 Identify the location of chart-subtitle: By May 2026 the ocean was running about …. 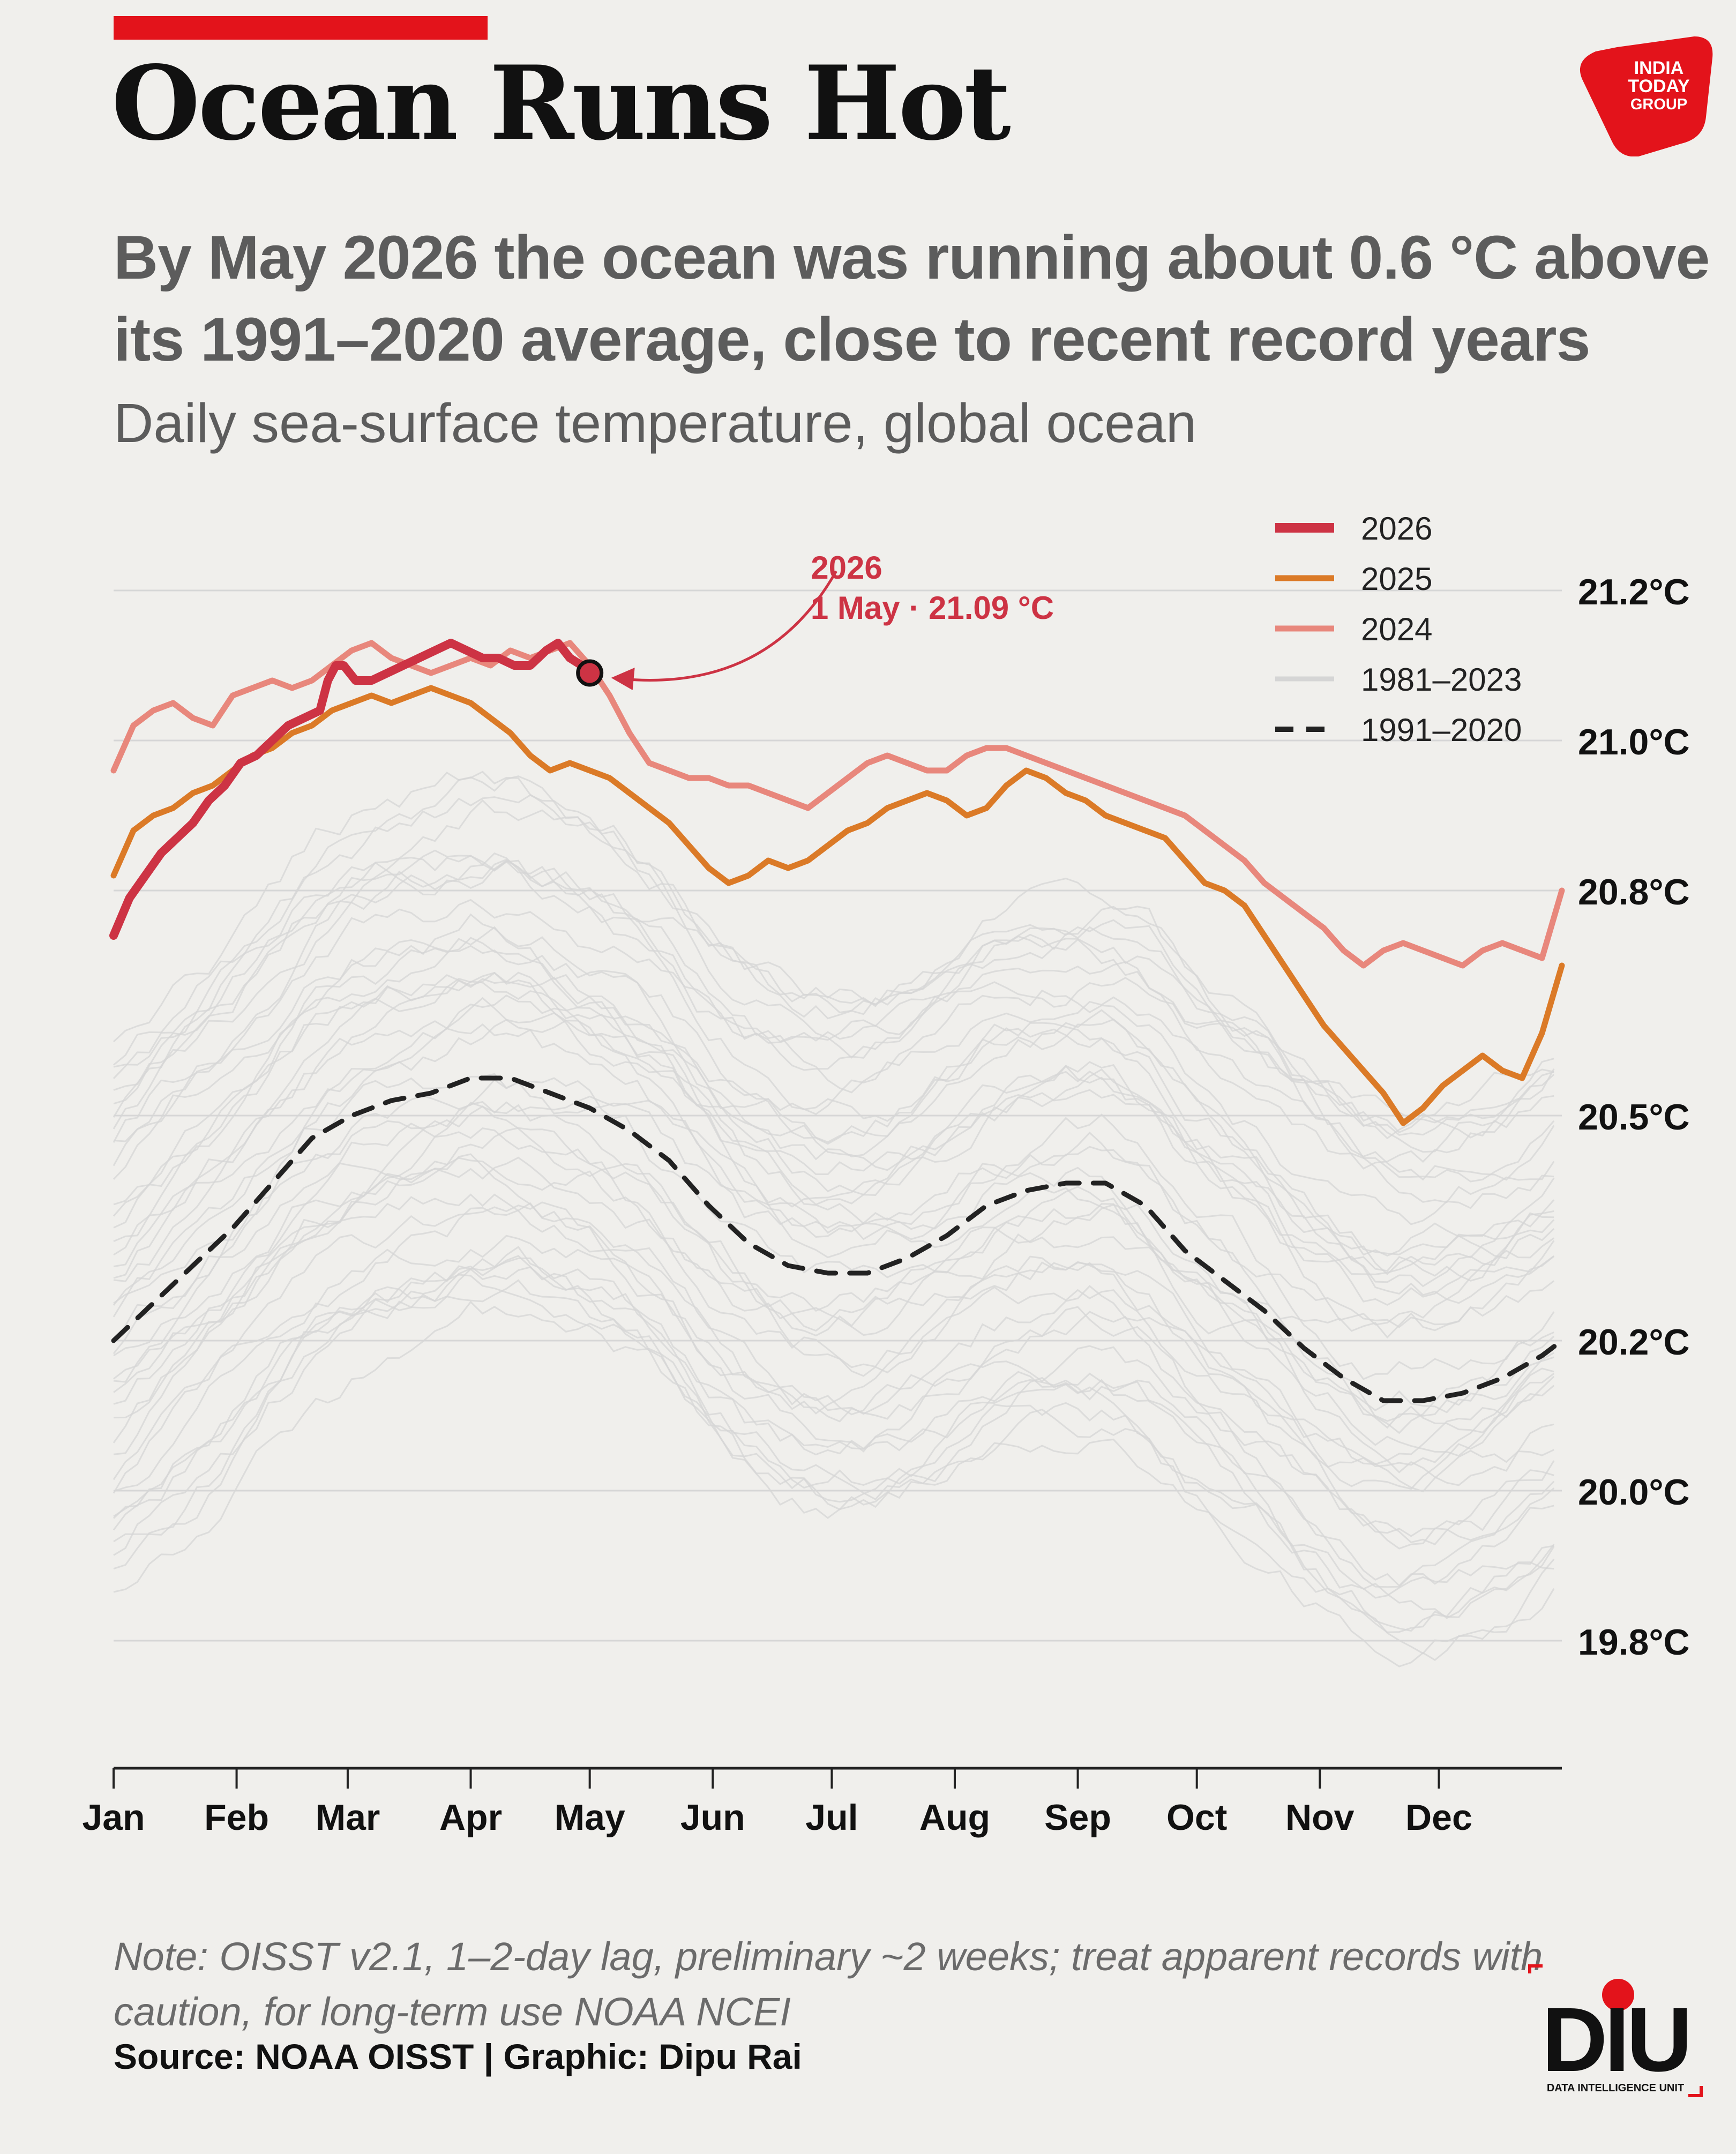
(912, 298).